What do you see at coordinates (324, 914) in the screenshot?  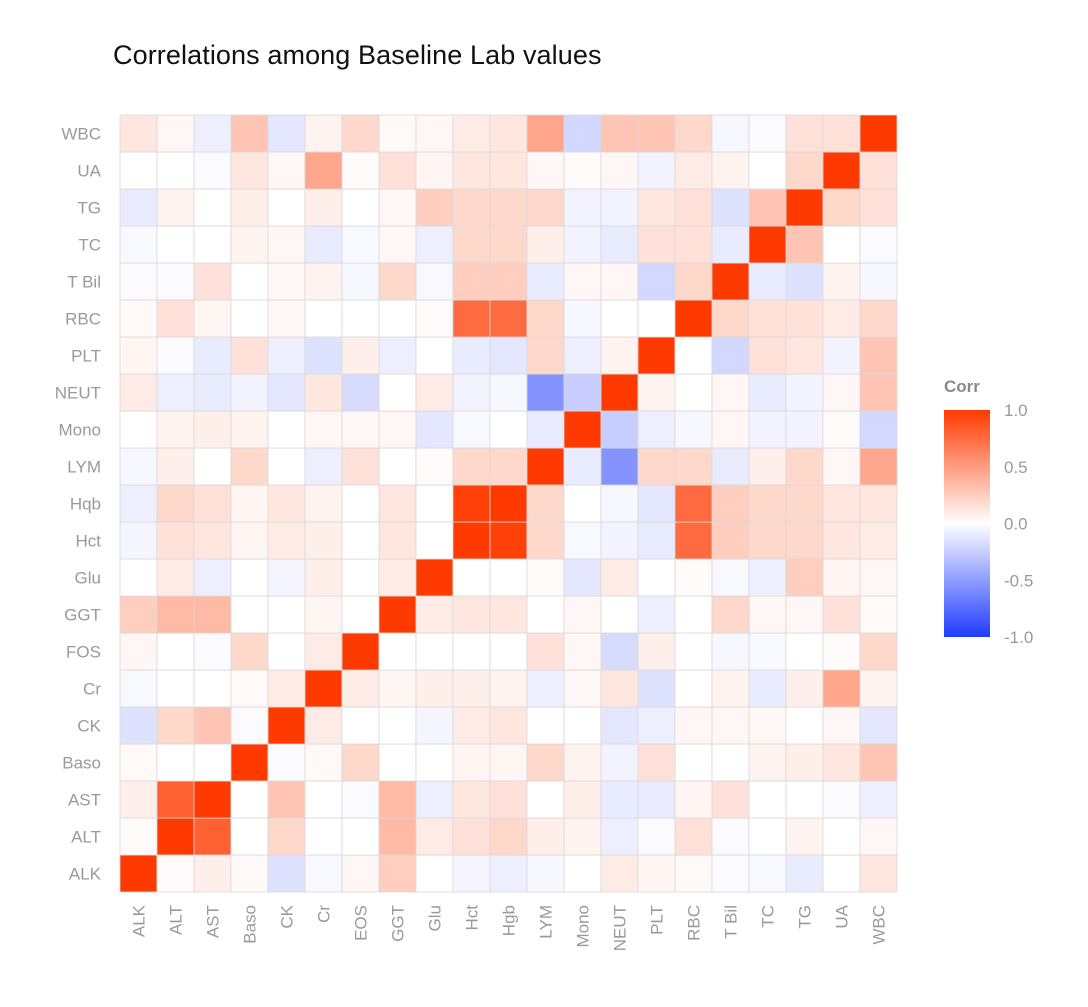 I see `x-tick-label: Cr` at bounding box center [324, 914].